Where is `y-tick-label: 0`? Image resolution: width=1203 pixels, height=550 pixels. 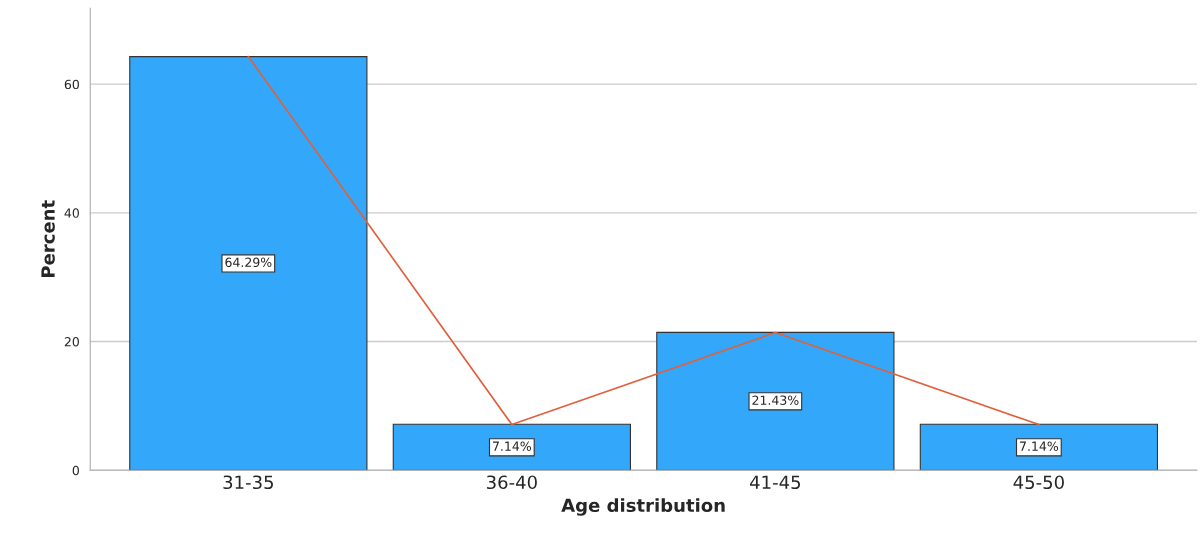 y-tick-label: 0 is located at coordinates (75, 470).